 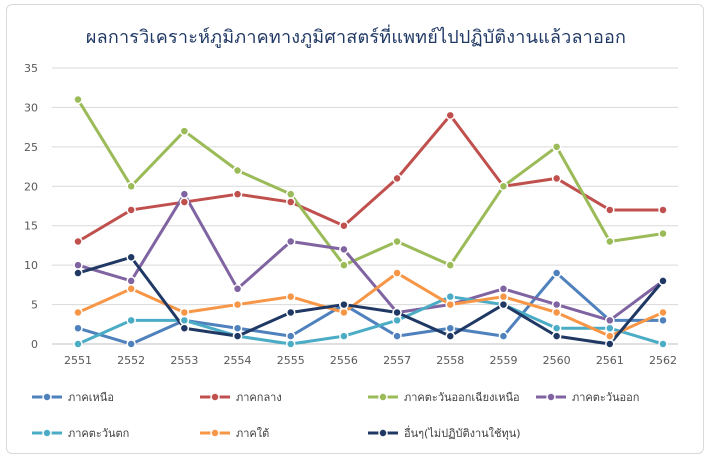 I want to click on legend-item: ภาคตะวันตก, so click(x=80, y=433).